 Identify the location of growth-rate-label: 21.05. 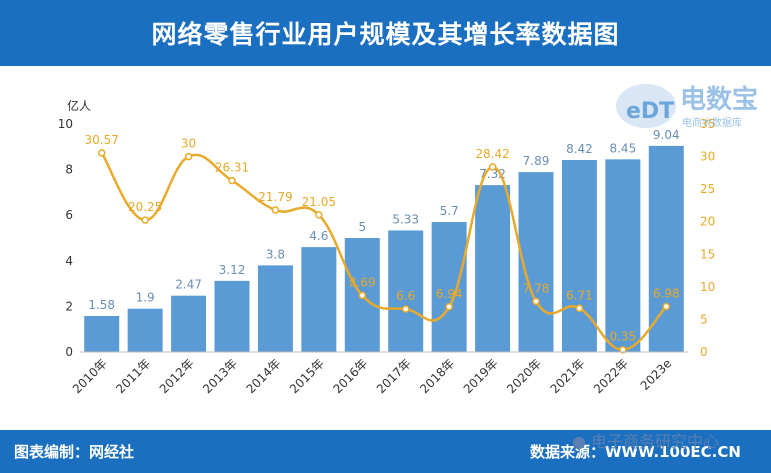
(319, 202).